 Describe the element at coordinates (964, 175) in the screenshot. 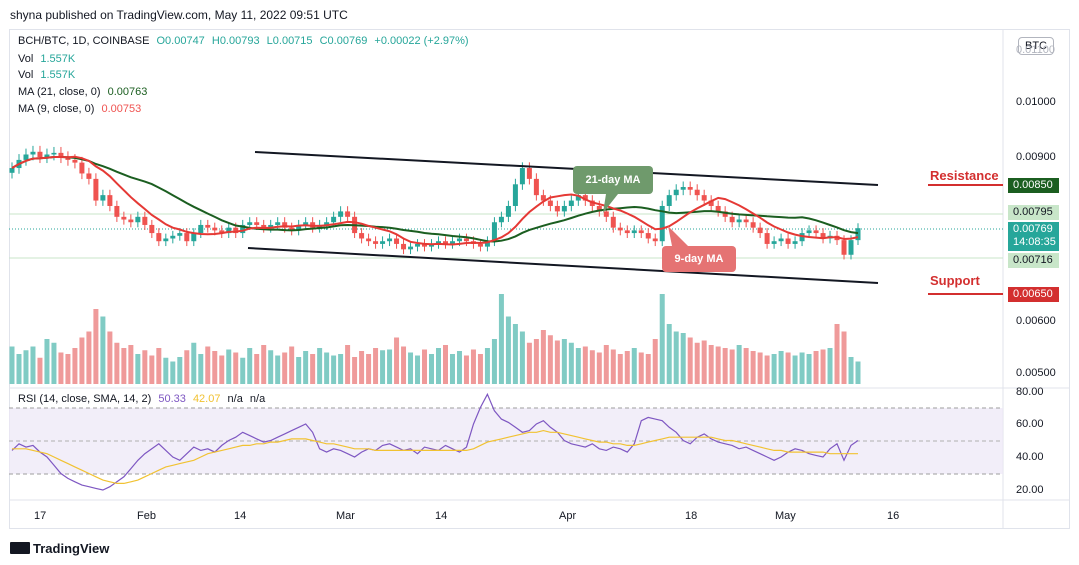

I see `resistance-label: Resistance` at that location.